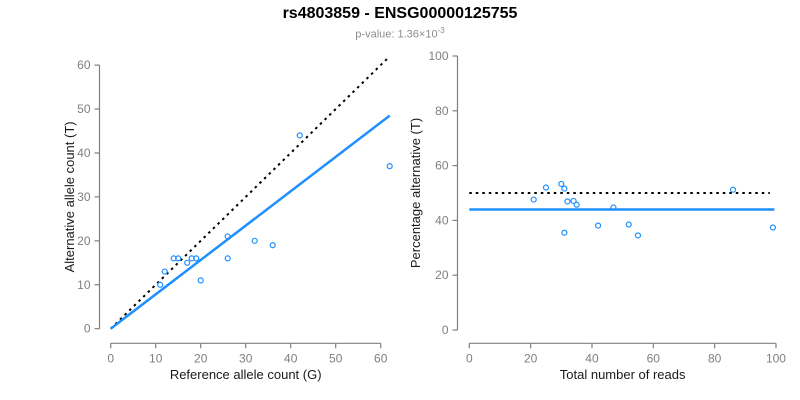 This screenshot has width=800, height=400. What do you see at coordinates (156, 358) in the screenshot?
I see `x-tick-label: 10` at bounding box center [156, 358].